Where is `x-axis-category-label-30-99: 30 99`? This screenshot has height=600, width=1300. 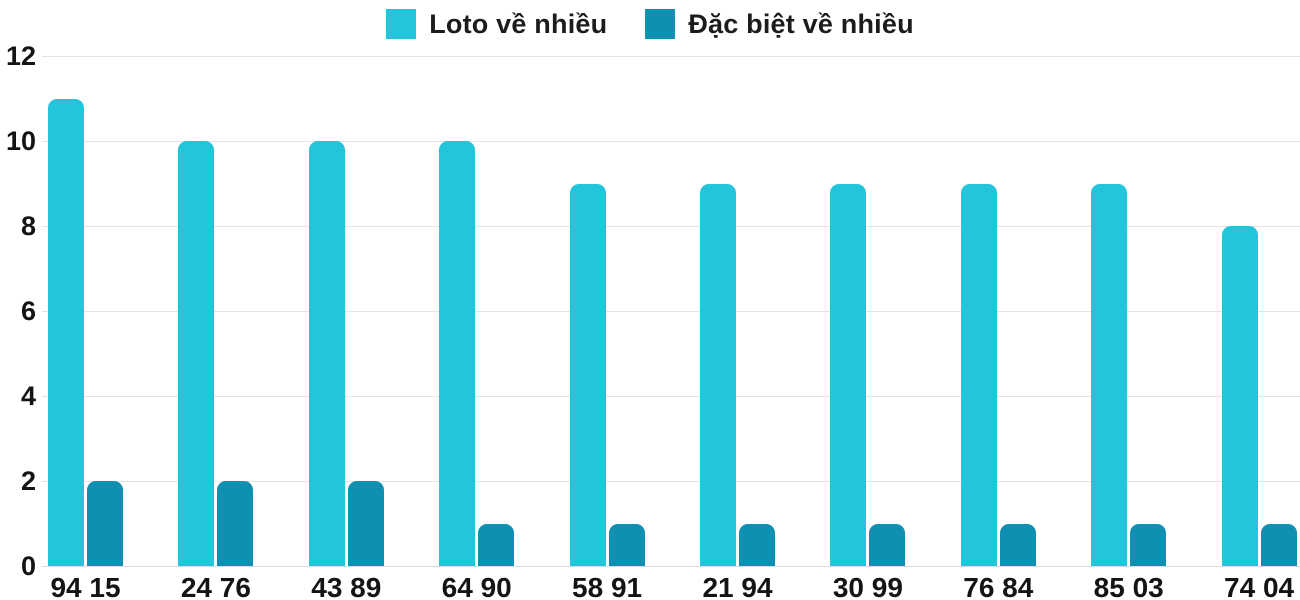 x-axis-category-label-30-99: 30 99 is located at coordinates (867, 586).